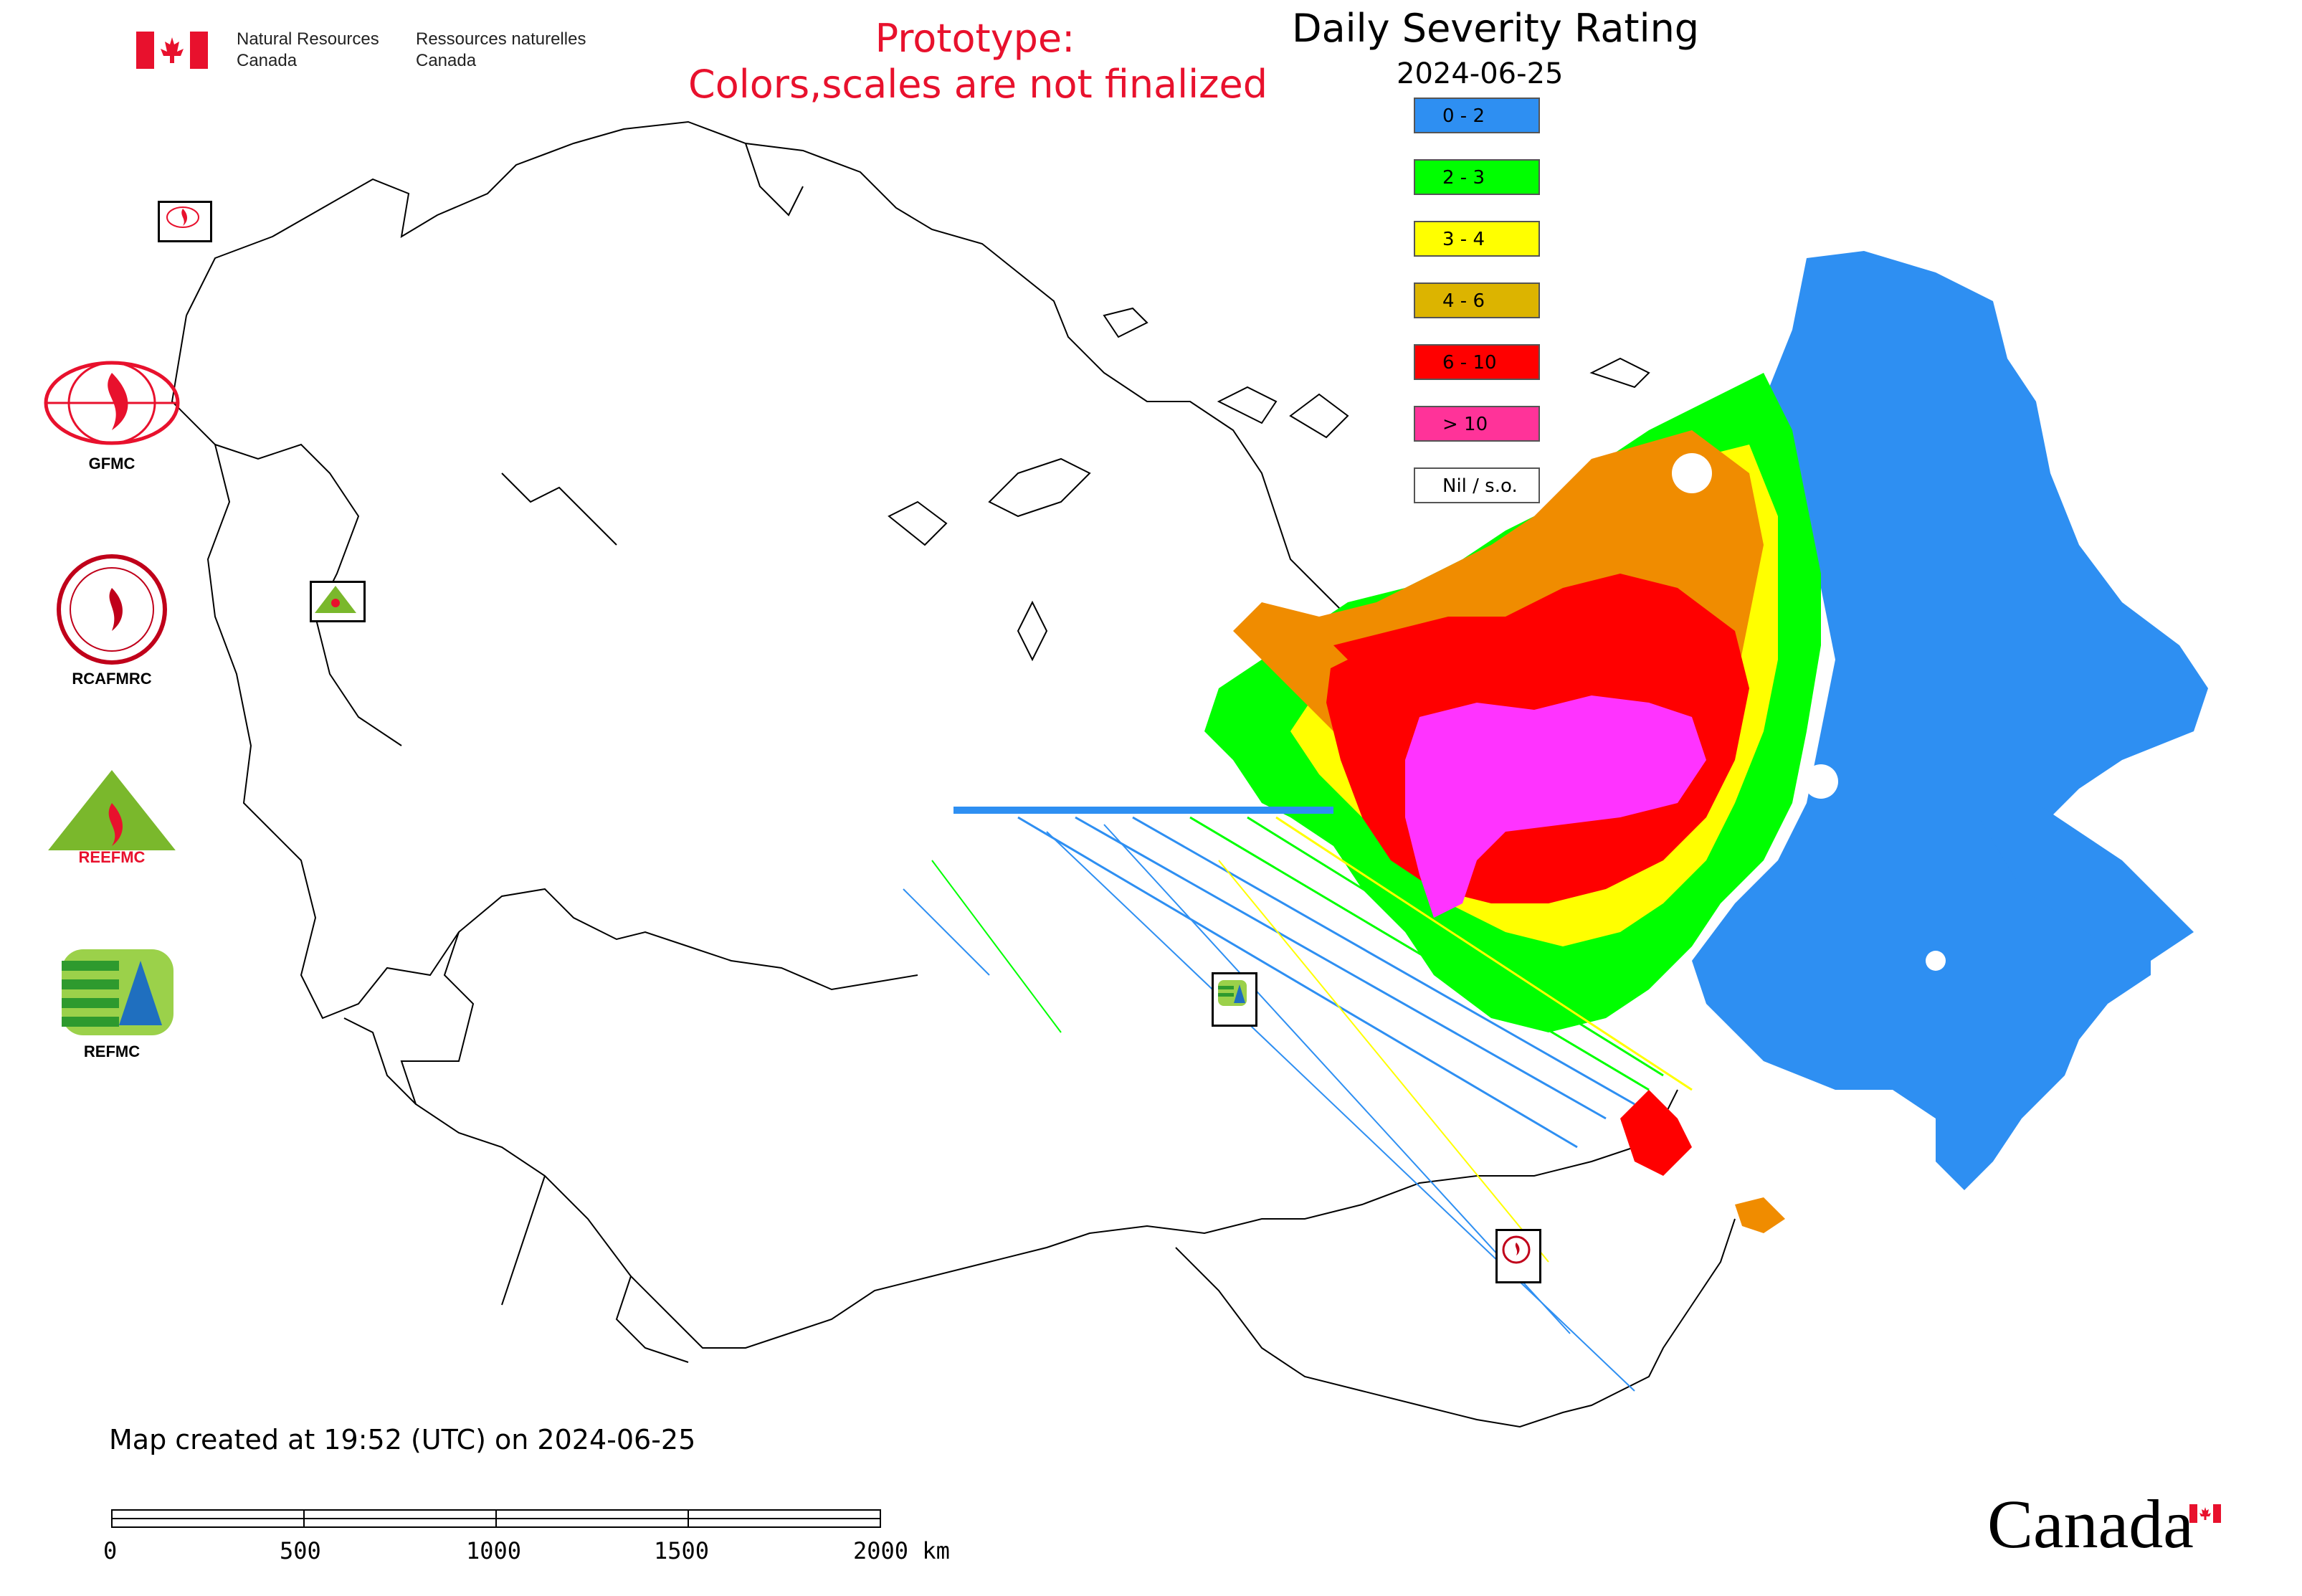  Describe the element at coordinates (1481, 73) in the screenshot. I see `map-date: 2024-06-25` at that location.